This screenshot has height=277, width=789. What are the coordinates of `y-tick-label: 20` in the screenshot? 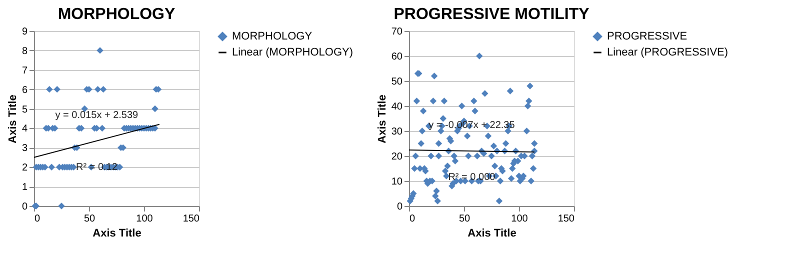 It's located at (397, 157).